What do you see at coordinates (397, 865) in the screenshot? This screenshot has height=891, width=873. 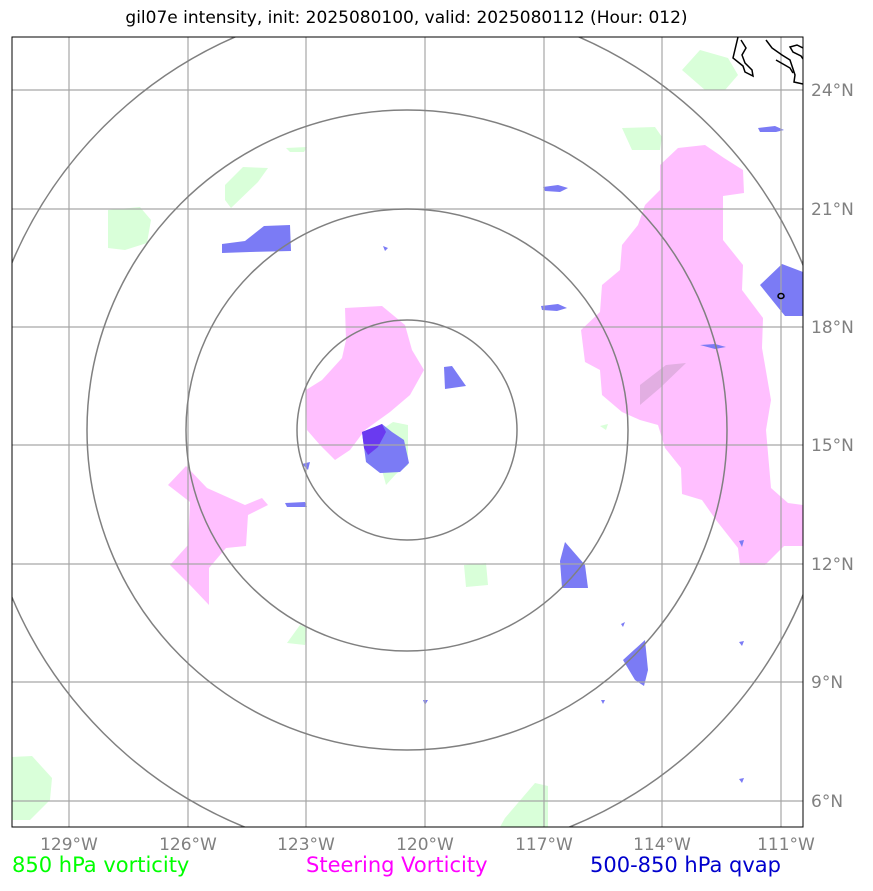 I see `legend-steering-vorticity: Steering Vorticity` at bounding box center [397, 865].